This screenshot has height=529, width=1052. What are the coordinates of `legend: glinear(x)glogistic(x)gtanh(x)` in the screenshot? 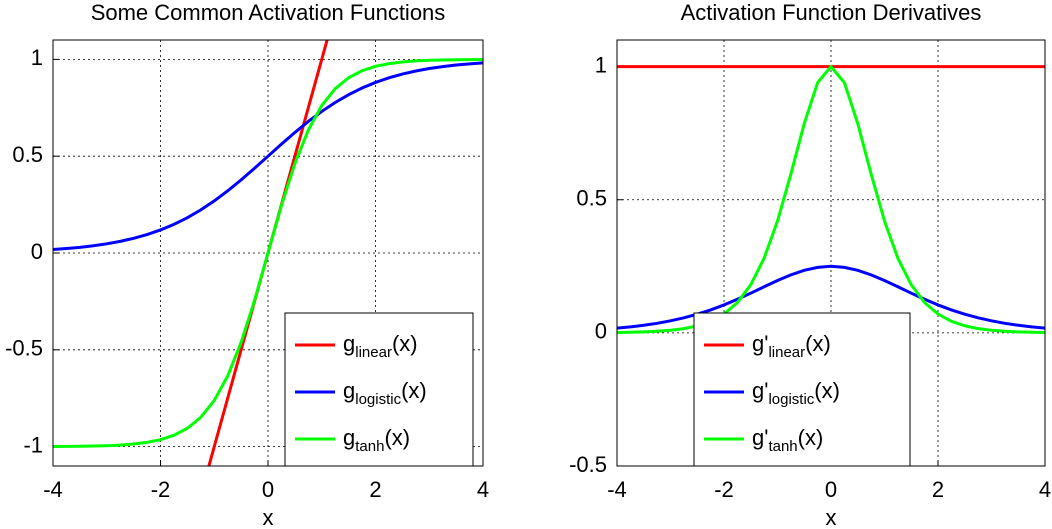 It's located at (379, 389).